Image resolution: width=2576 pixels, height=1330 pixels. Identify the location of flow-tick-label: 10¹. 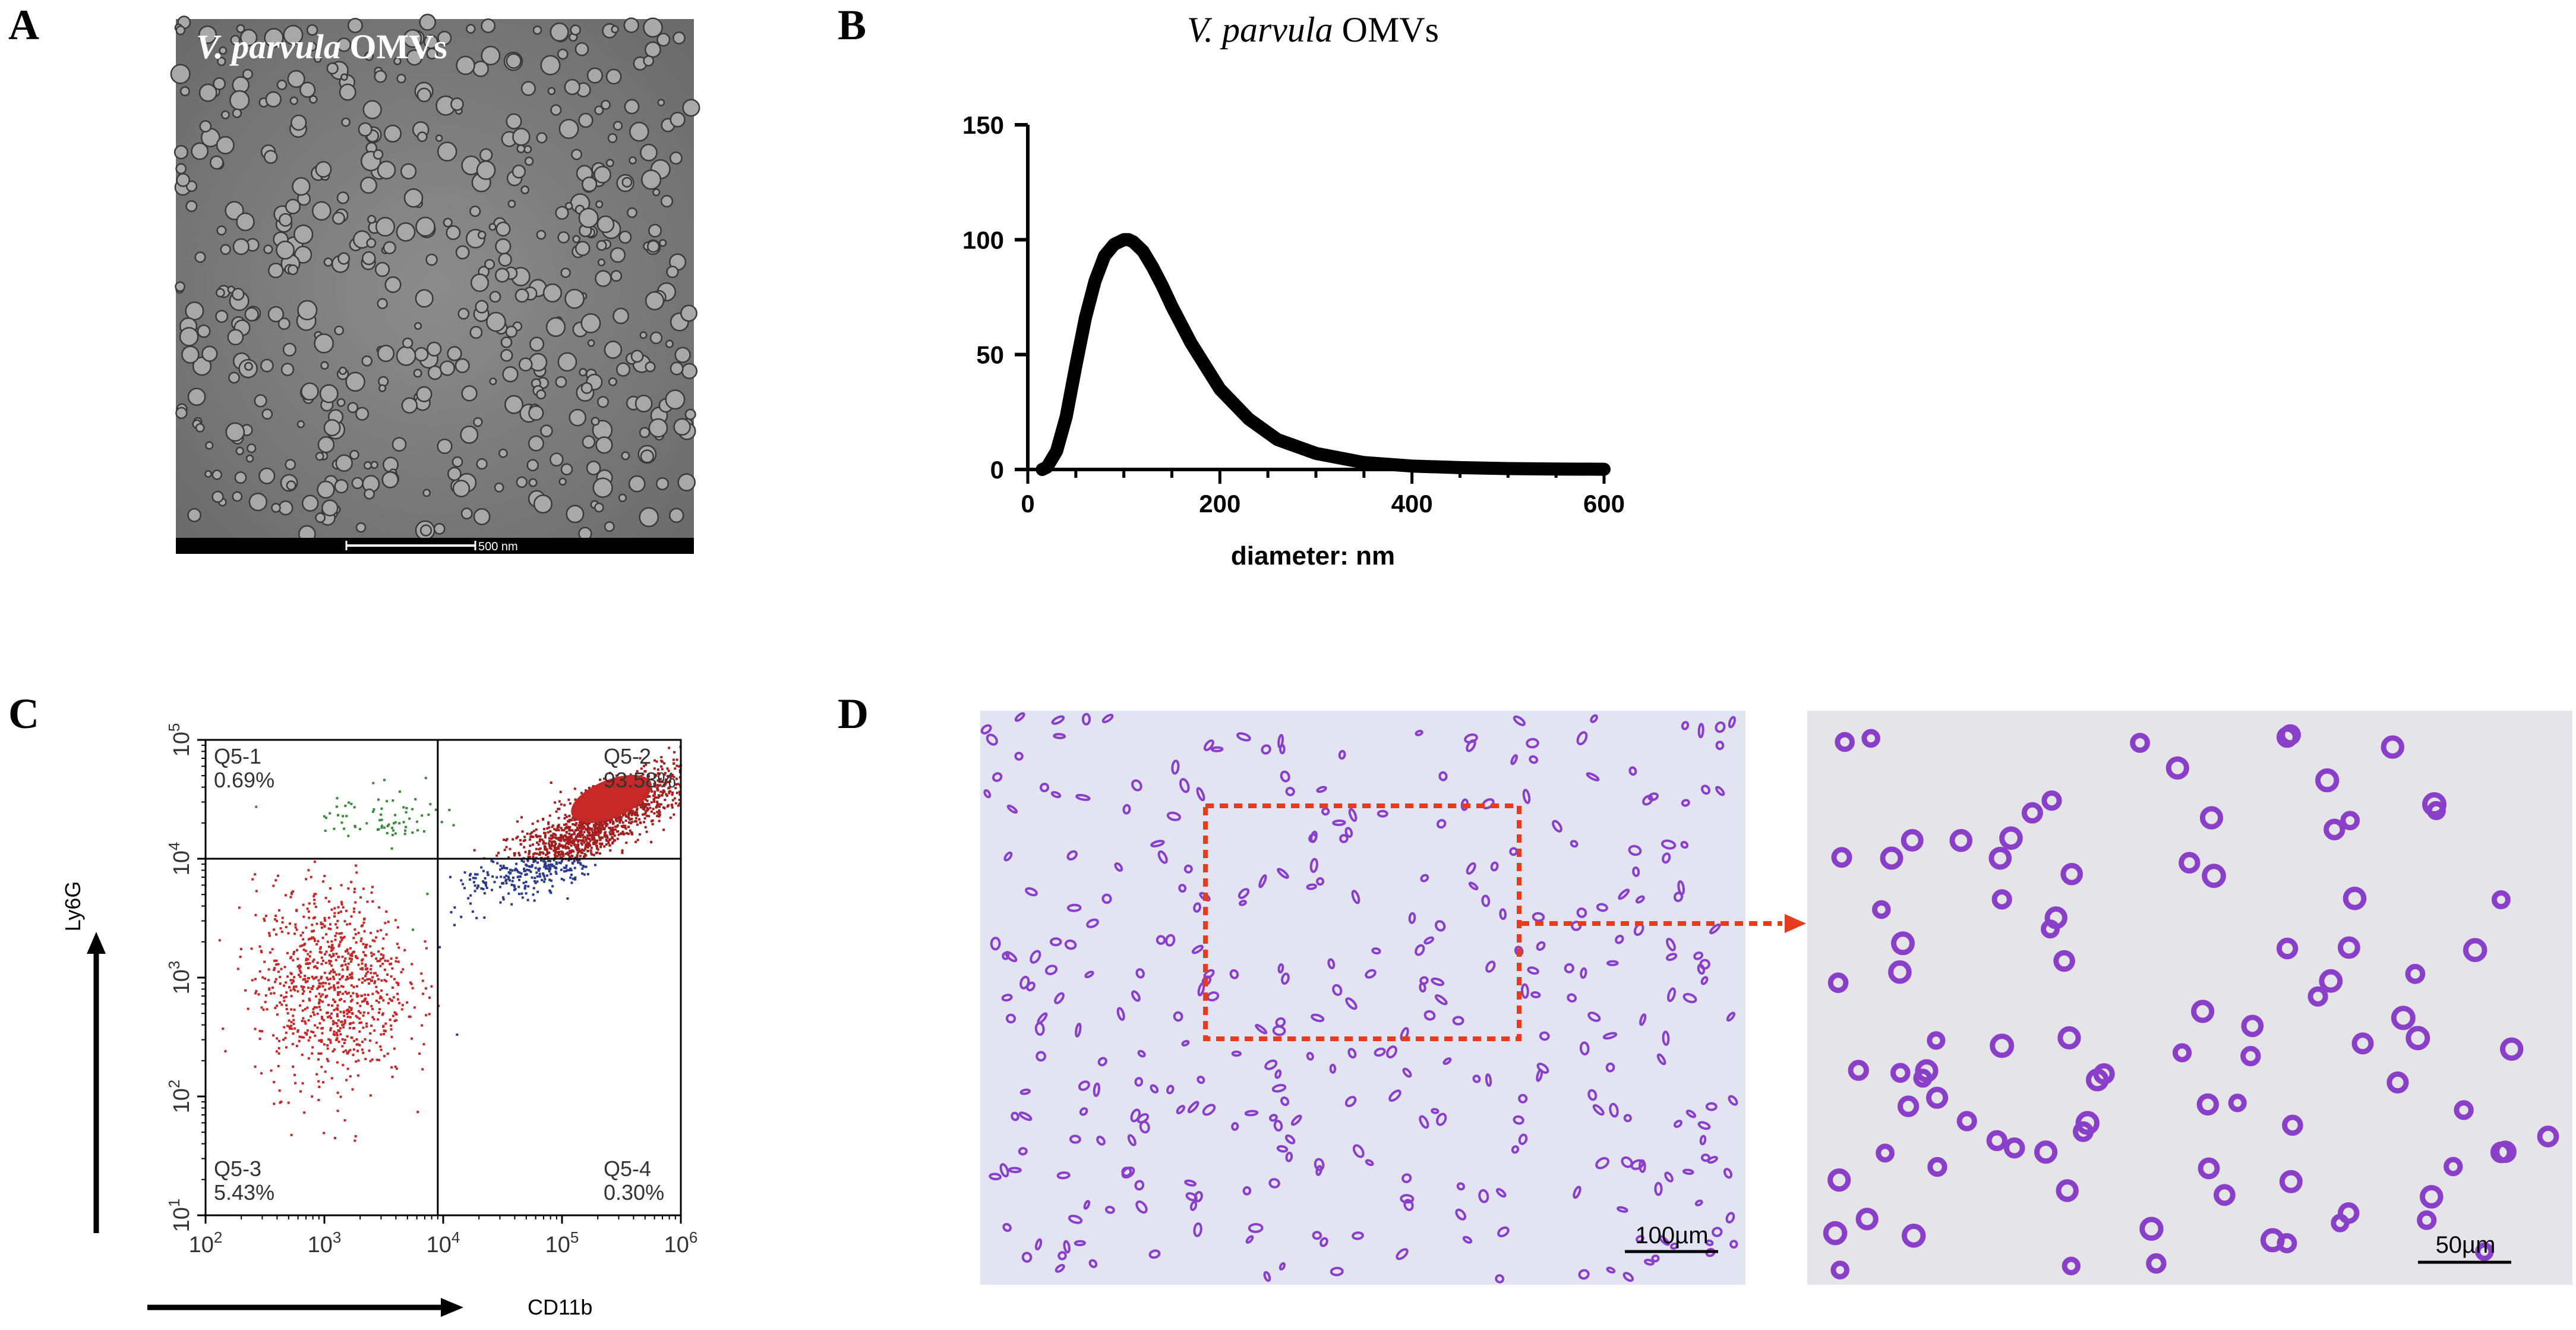
(179, 1216).